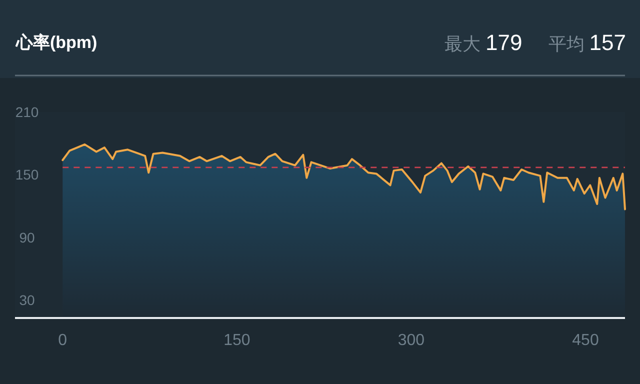 This screenshot has height=384, width=640. What do you see at coordinates (27, 237) in the screenshot?
I see `y-tick-label: 90` at bounding box center [27, 237].